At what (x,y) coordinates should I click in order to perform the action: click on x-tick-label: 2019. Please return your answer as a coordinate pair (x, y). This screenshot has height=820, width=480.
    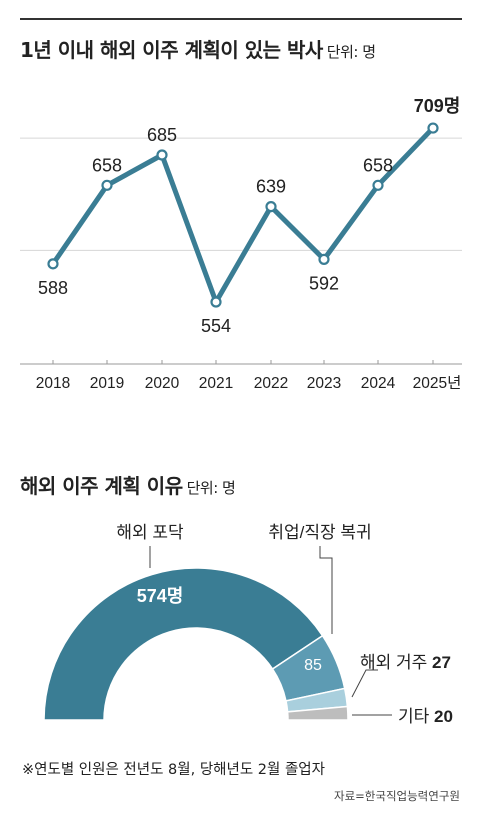
    Looking at the image, I should click on (107, 383).